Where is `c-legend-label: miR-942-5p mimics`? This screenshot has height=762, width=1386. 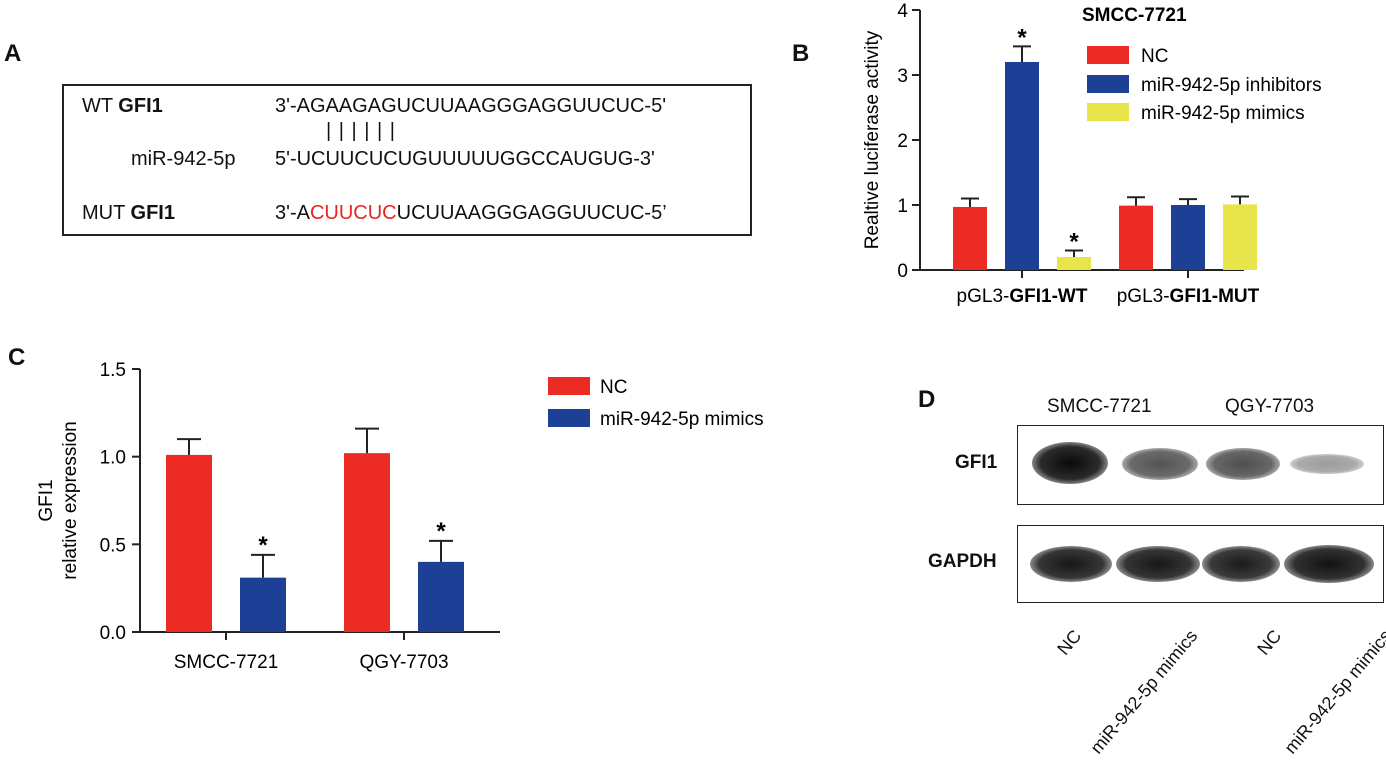 c-legend-label: miR-942-5p mimics is located at coordinates (682, 419).